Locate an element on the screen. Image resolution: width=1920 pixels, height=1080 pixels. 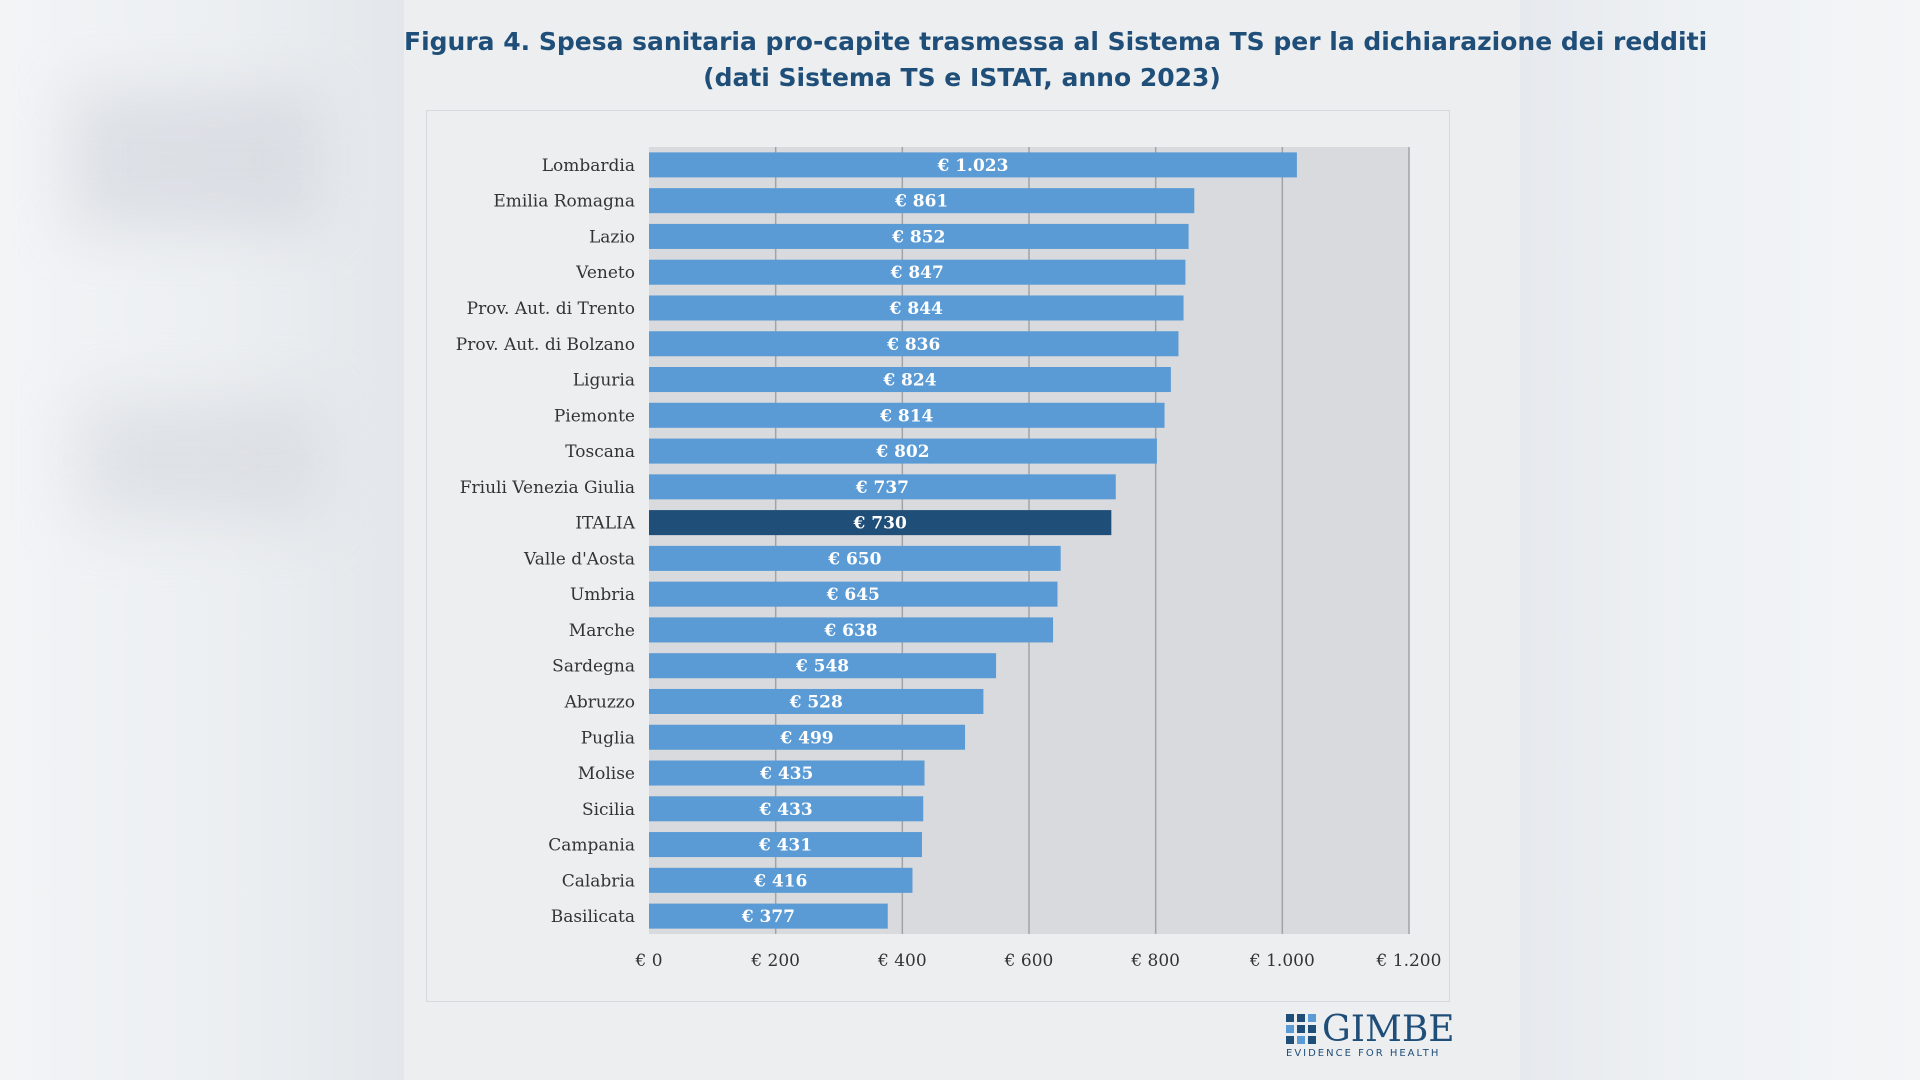
data-label: € 730 is located at coordinates (880, 524).